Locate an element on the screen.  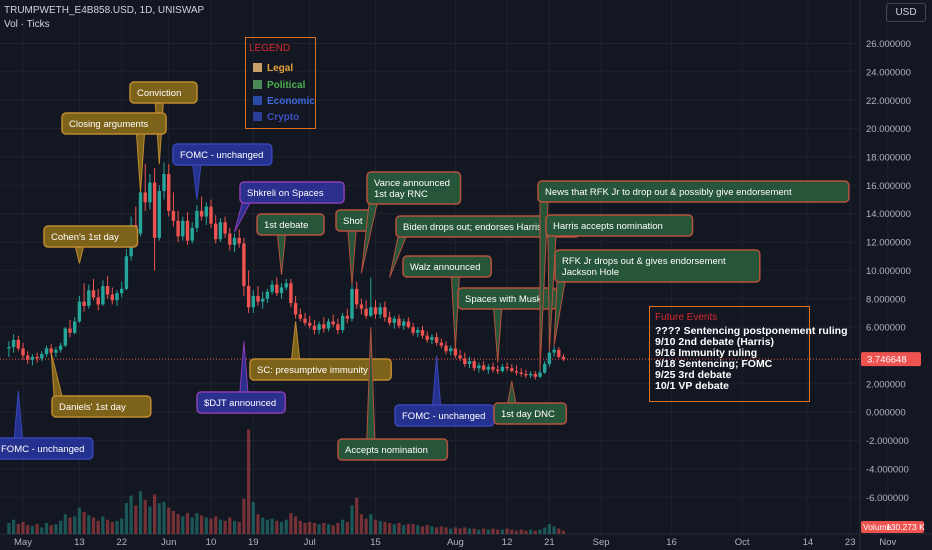
symbol-title: TRUMPWETH_E4B858.USD, 1D, UNISWAP is located at coordinates (104, 10).